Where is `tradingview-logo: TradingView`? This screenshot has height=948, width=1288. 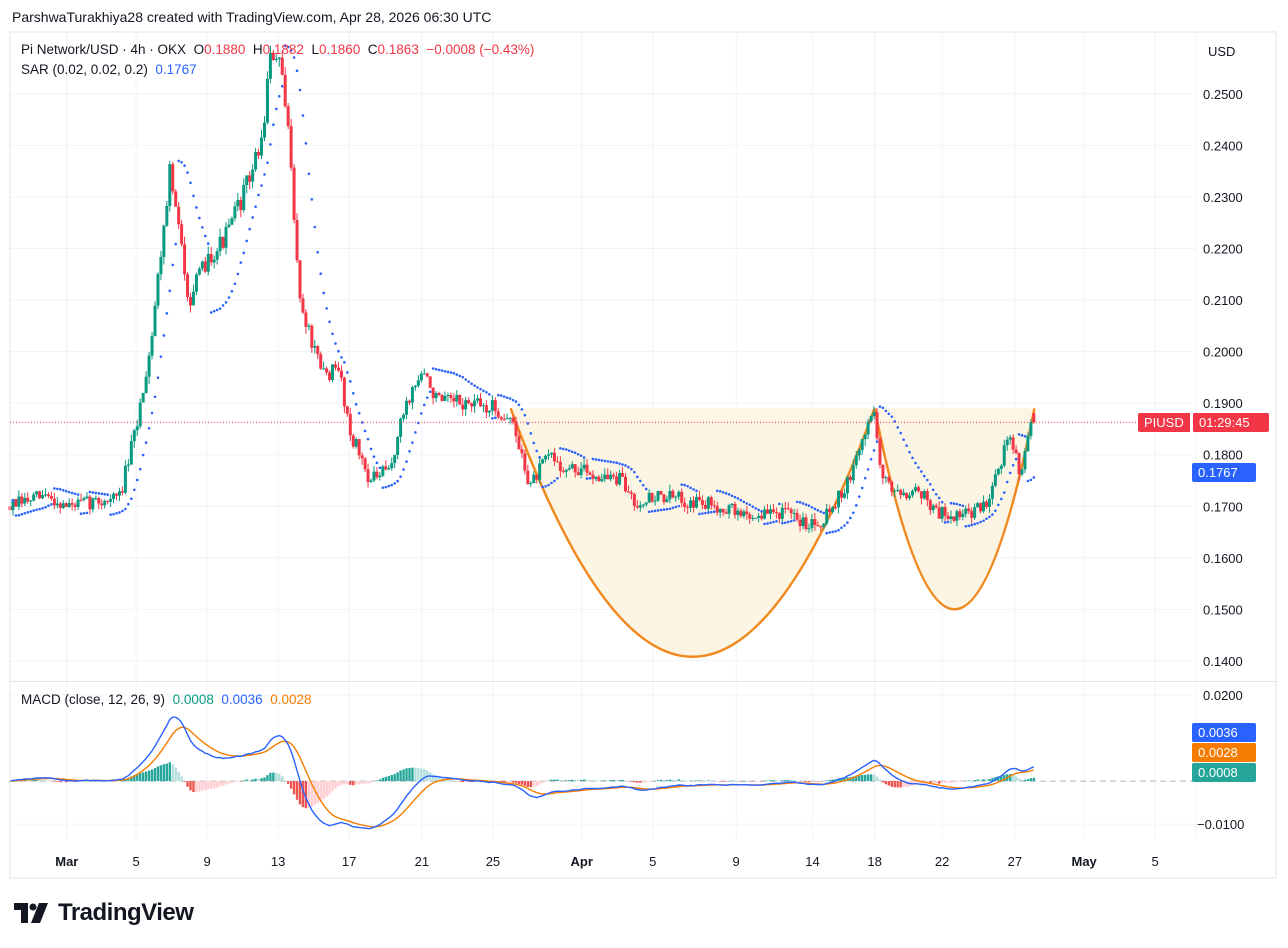
tradingview-logo: TradingView is located at coordinates (104, 913).